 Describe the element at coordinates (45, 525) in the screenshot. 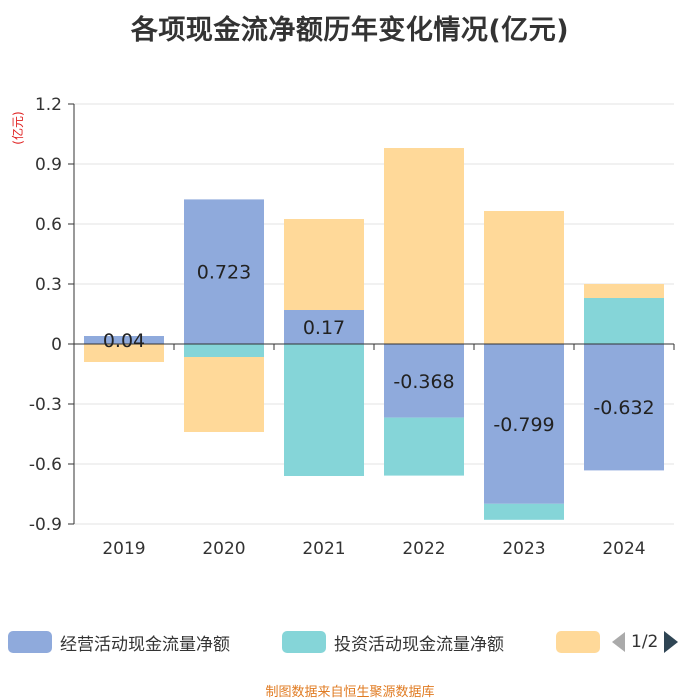

I see `y-tick-label: -0.9` at that location.